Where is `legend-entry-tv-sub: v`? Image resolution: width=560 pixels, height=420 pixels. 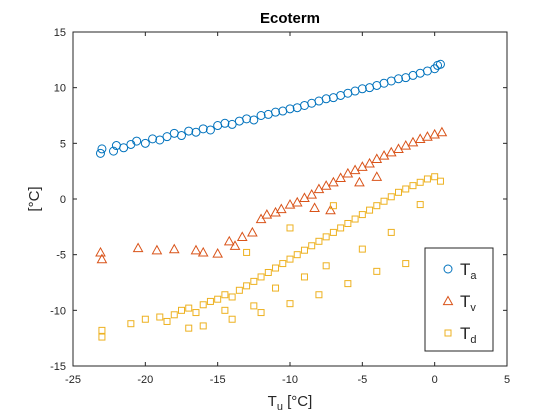
legend-entry-tv-sub: v is located at coordinates (473, 308).